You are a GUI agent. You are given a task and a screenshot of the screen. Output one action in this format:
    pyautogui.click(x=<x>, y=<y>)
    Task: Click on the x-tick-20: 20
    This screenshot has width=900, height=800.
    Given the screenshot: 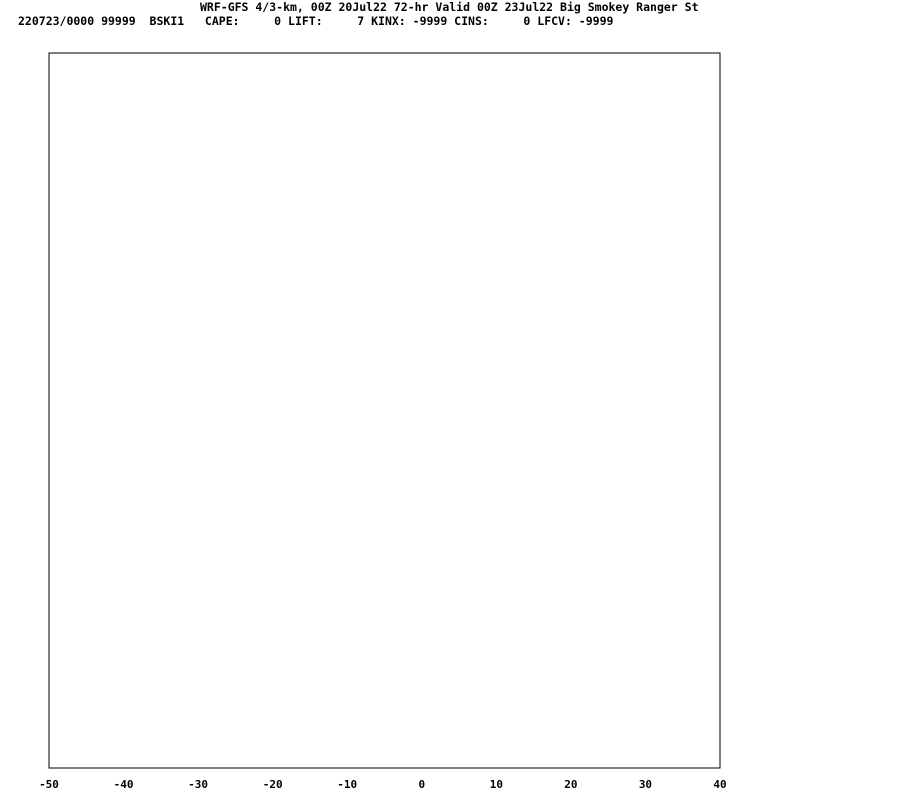 What is the action you would take?
    pyautogui.click(x=570, y=784)
    